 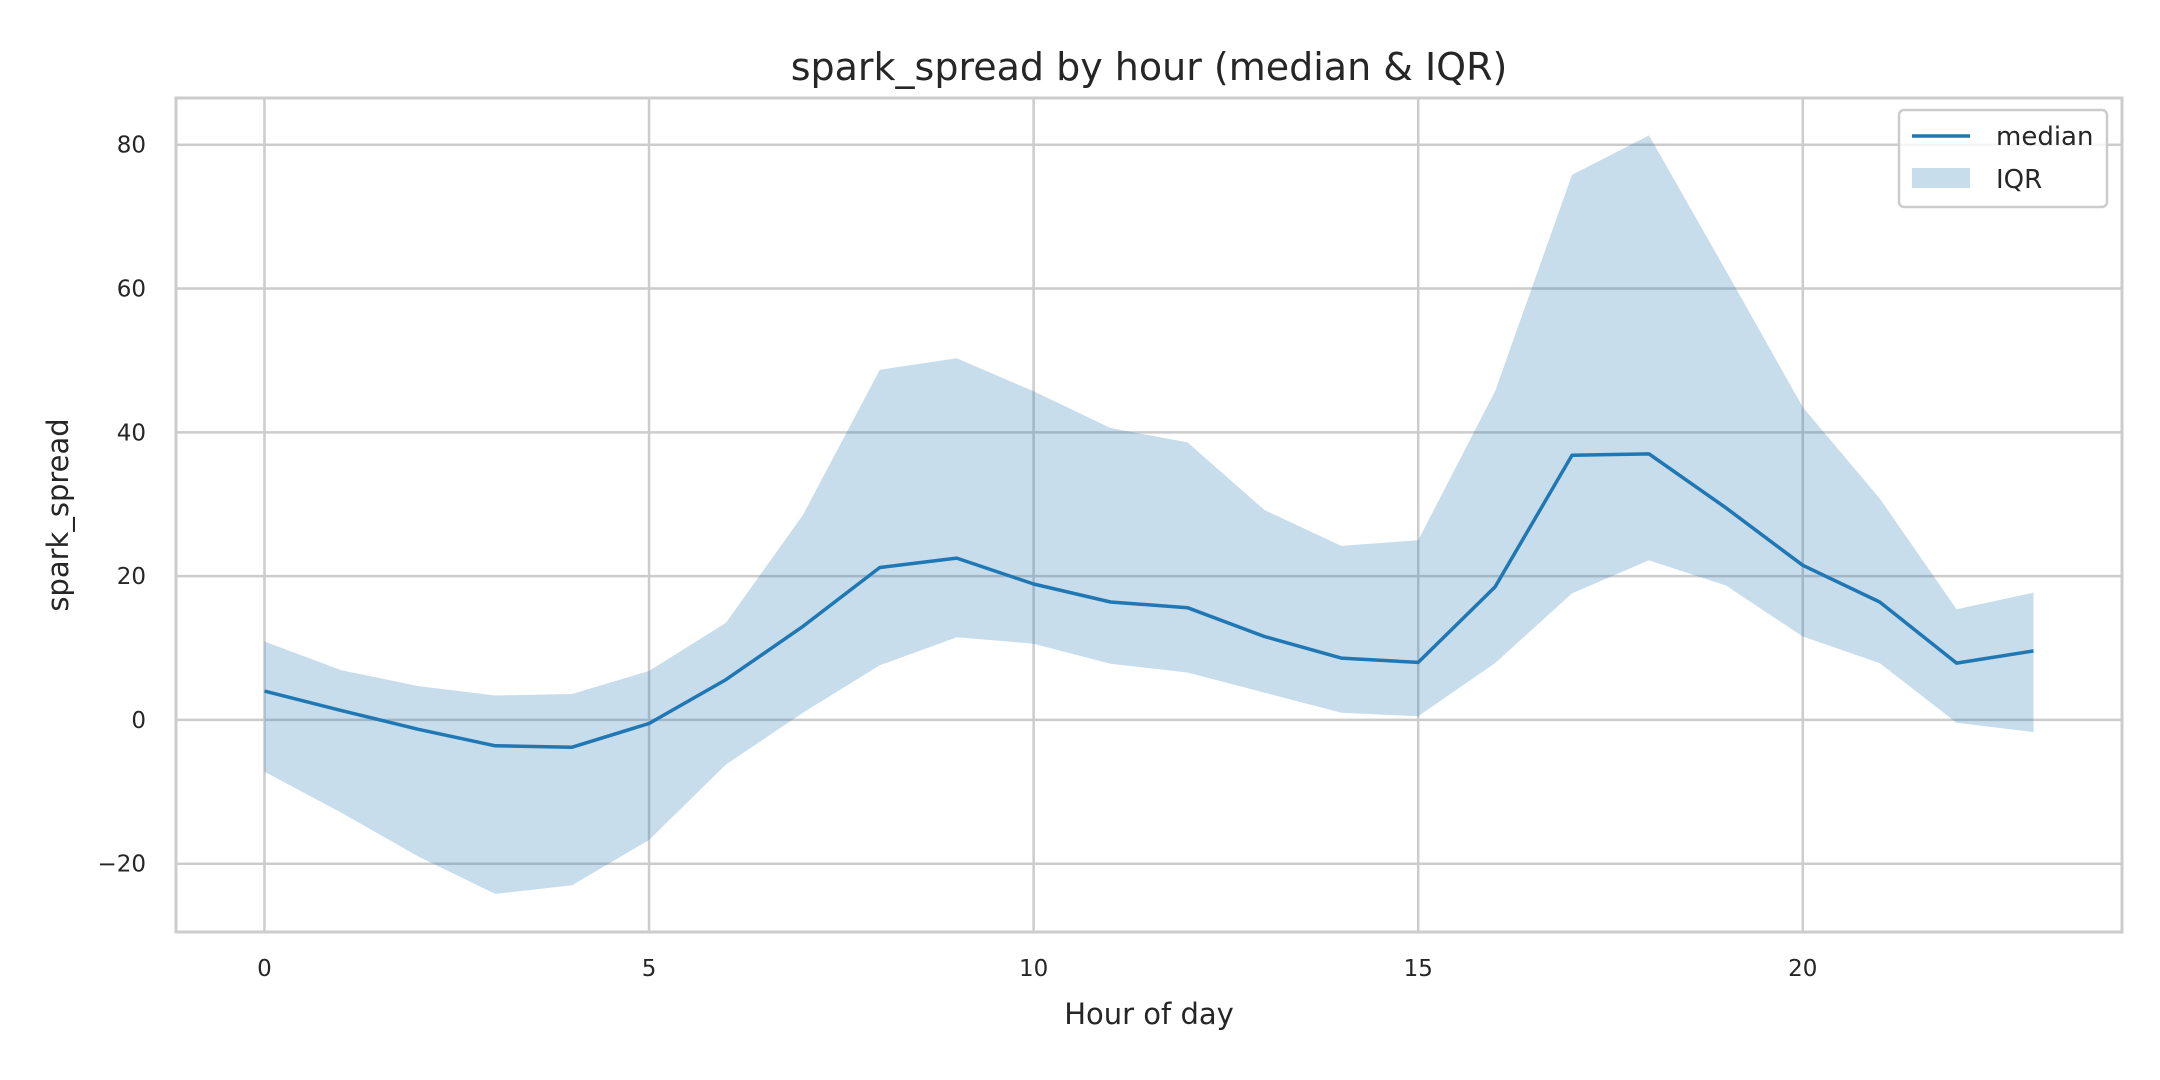 I want to click on x-axis-label: Hour of day, so click(x=1149, y=1014).